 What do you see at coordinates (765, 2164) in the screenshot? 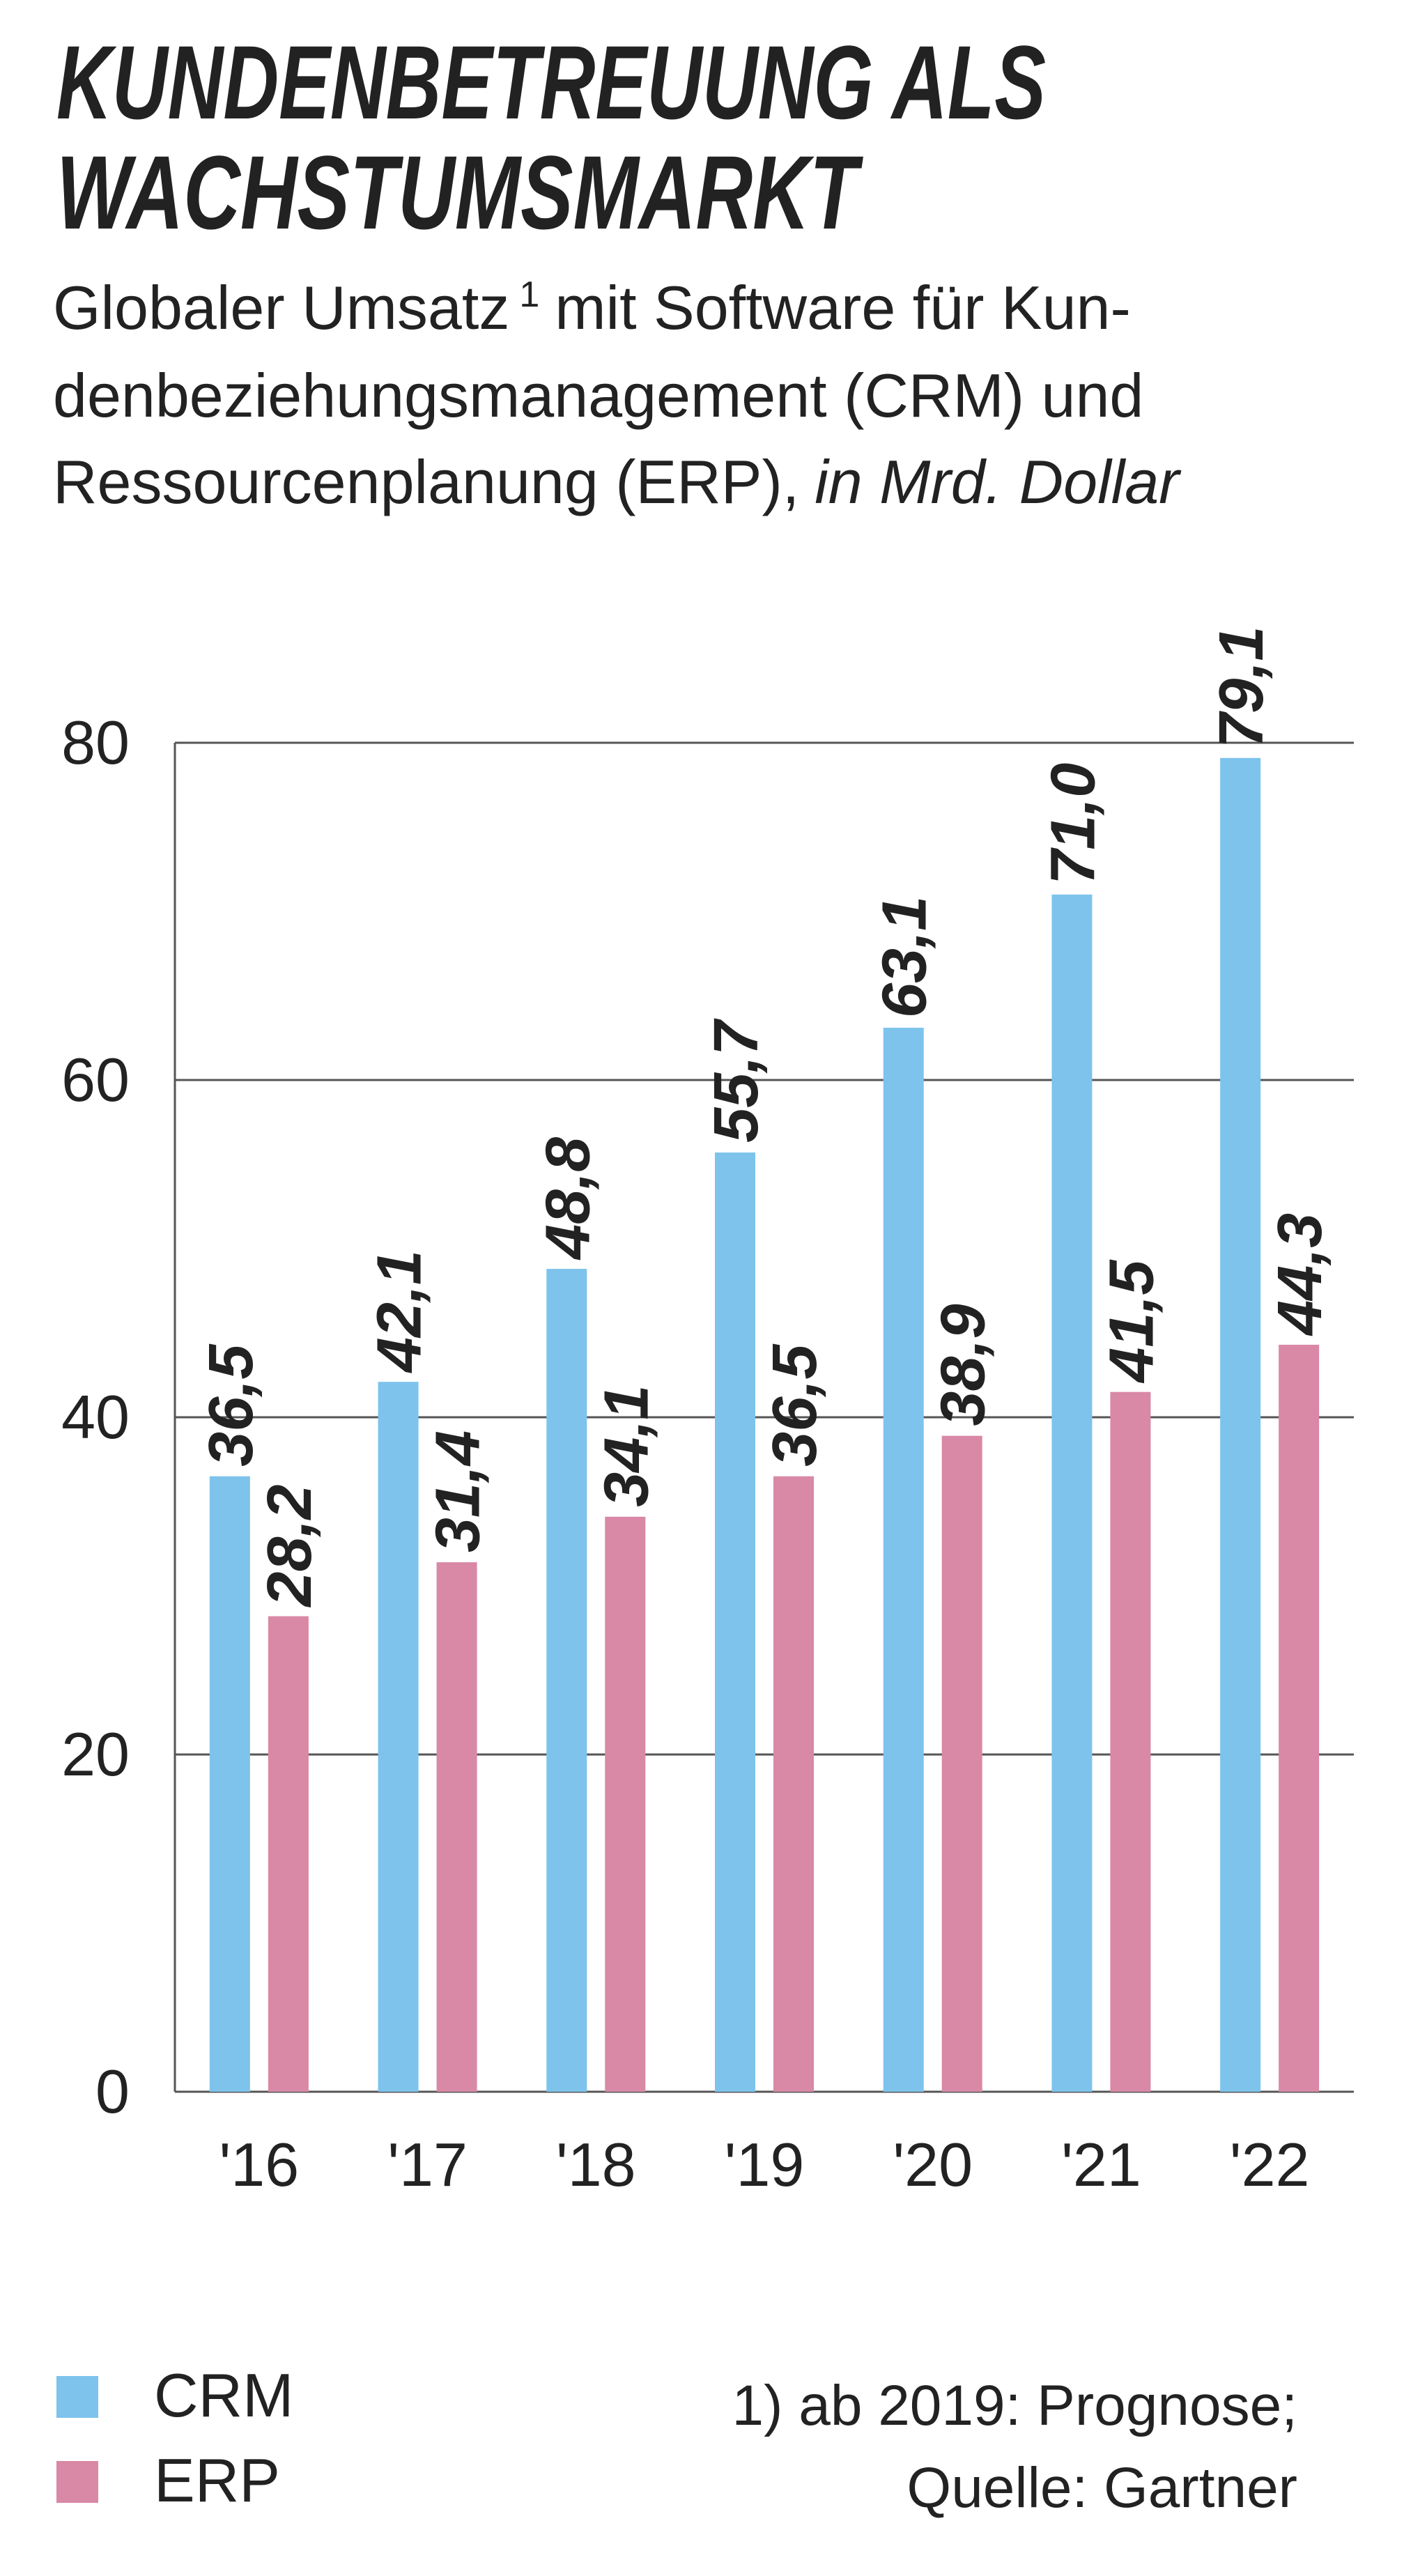
I see `x-tick-label: '19` at bounding box center [765, 2164].